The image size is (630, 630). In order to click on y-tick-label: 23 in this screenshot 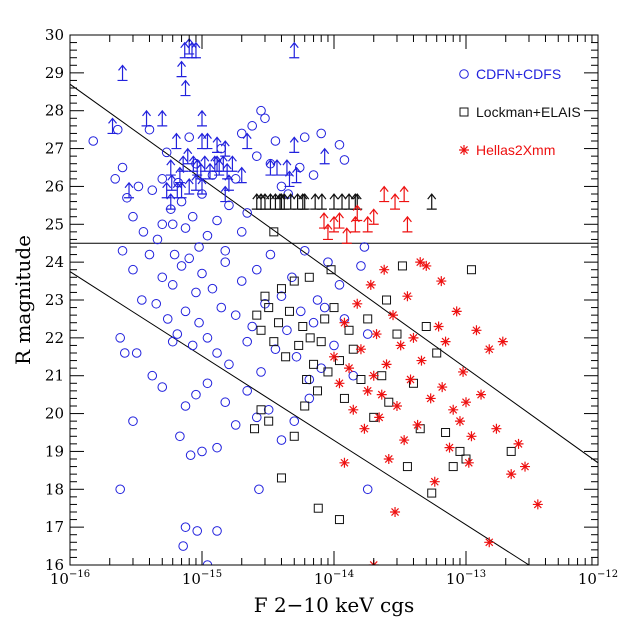, I will do `click(54, 300)`.